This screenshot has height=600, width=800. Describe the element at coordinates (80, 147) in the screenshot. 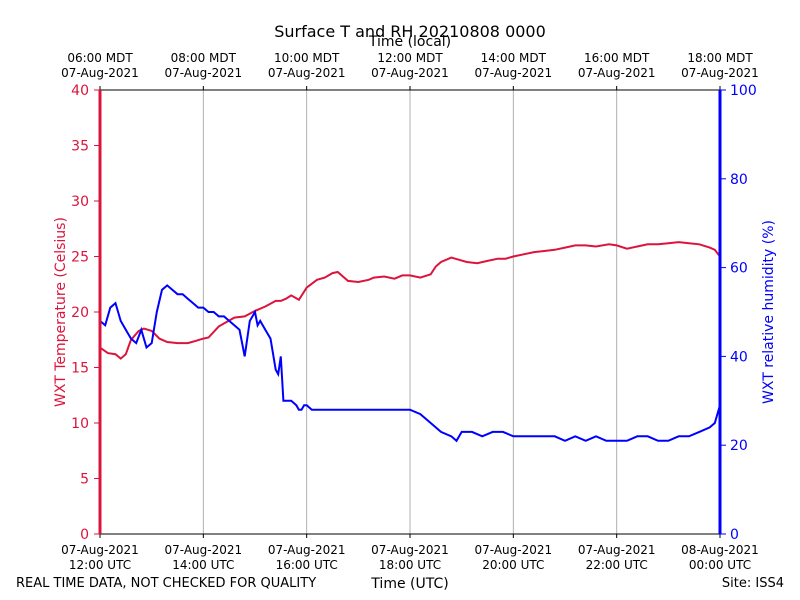

I see `left-tick-label: 35` at that location.